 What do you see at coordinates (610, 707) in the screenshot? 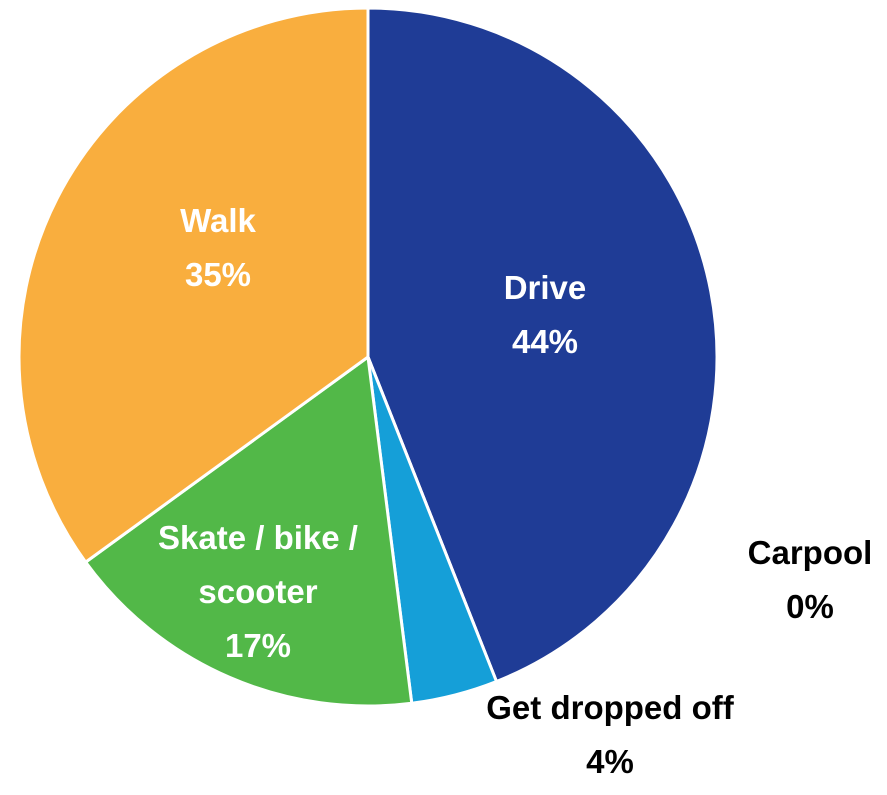
I see `category-label: Get dropped off` at bounding box center [610, 707].